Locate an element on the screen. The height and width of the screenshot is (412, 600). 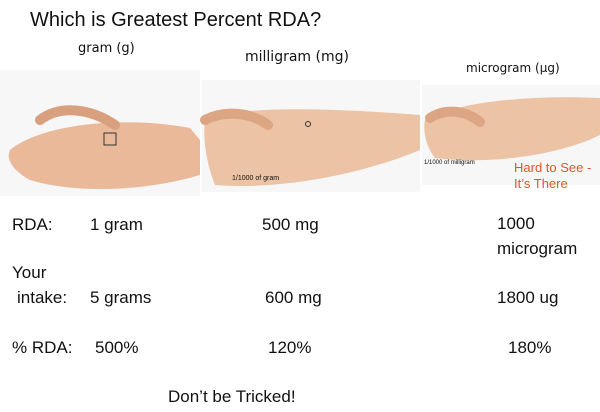
panel-label: gram (g) is located at coordinates (106, 48).